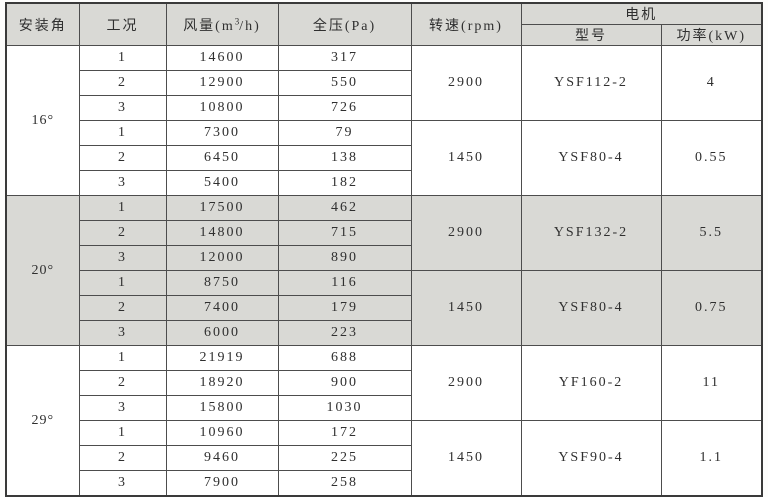 The image size is (768, 497). I want to click on airflow-cell: 7900, so click(222, 483).